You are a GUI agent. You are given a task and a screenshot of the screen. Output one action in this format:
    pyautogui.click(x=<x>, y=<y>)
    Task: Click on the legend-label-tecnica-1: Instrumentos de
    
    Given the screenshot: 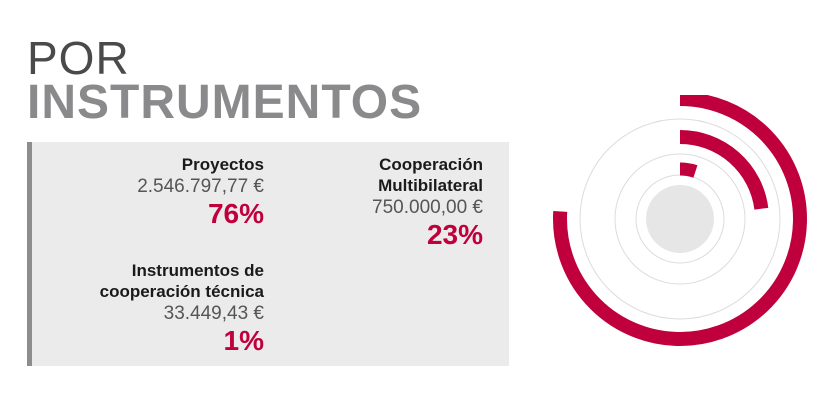 What is the action you would take?
    pyautogui.click(x=197, y=270)
    